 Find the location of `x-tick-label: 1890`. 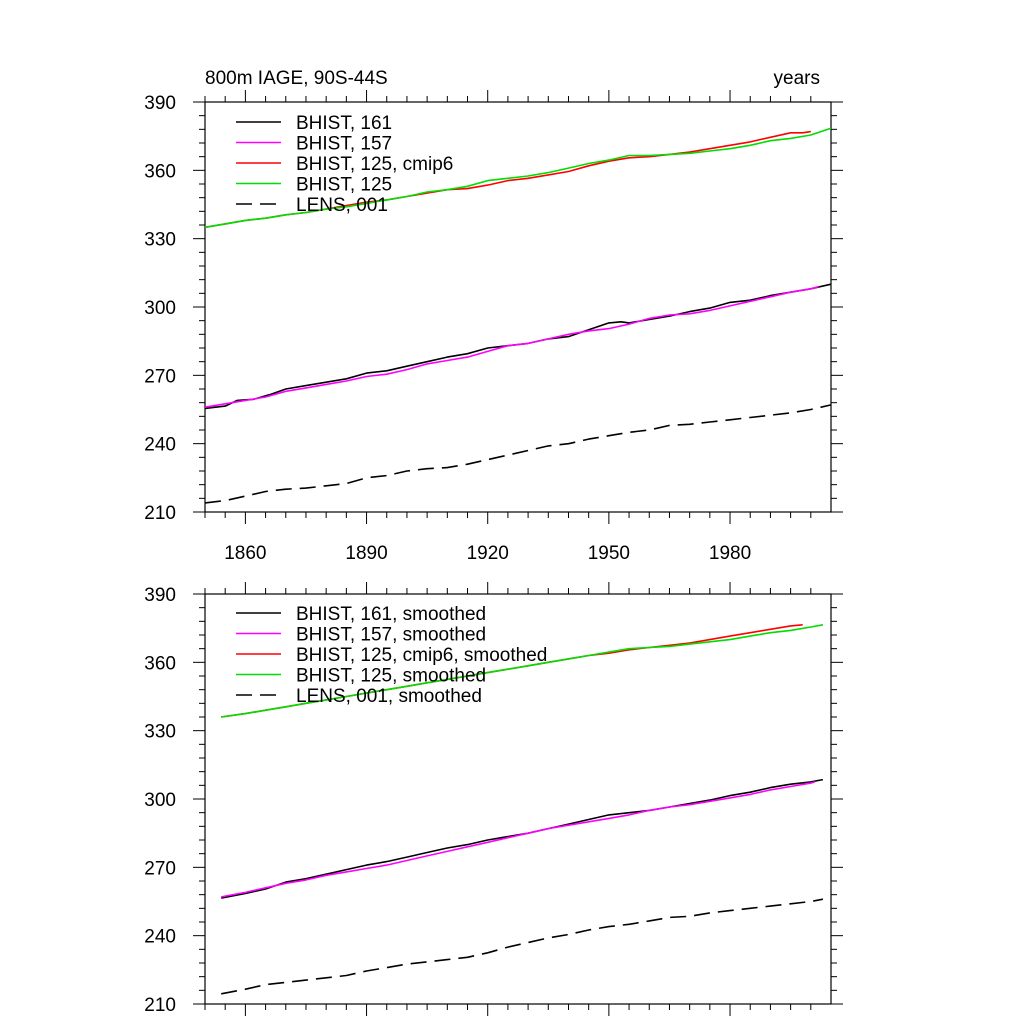

x-tick-label: 1890 is located at coordinates (366, 553).